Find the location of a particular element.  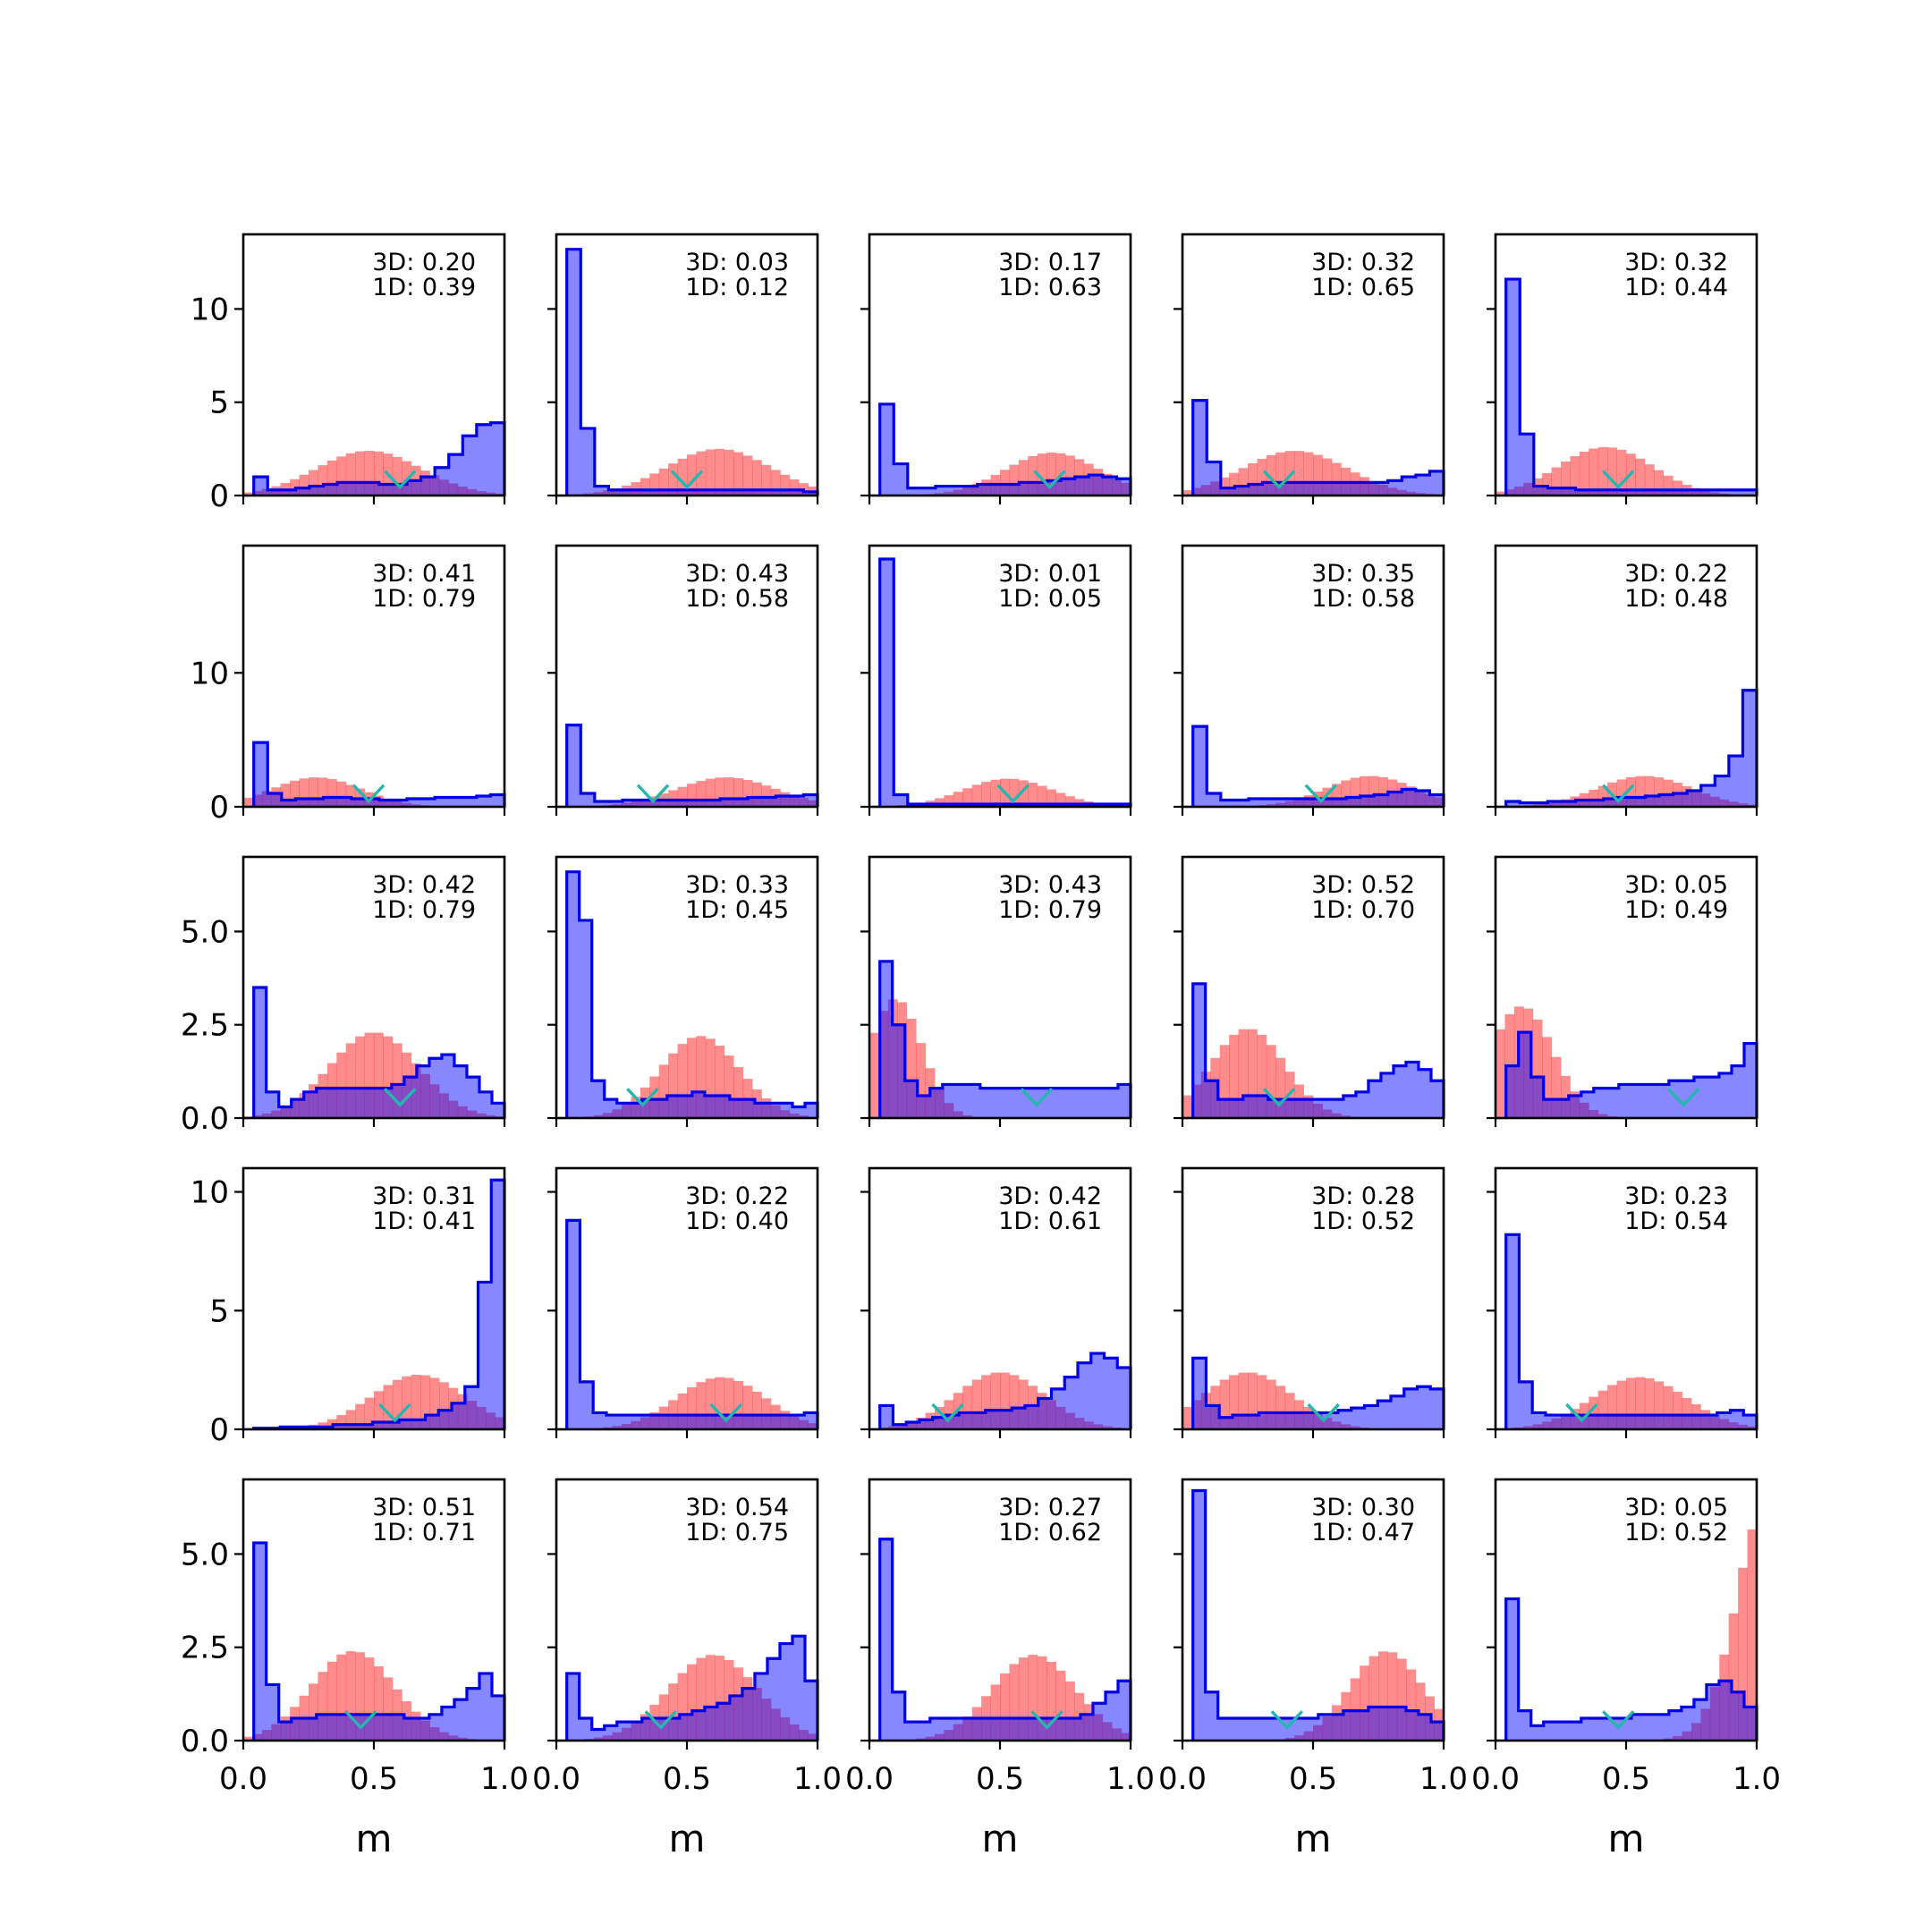

y-tick-label: 0.0 is located at coordinates (205, 1119).